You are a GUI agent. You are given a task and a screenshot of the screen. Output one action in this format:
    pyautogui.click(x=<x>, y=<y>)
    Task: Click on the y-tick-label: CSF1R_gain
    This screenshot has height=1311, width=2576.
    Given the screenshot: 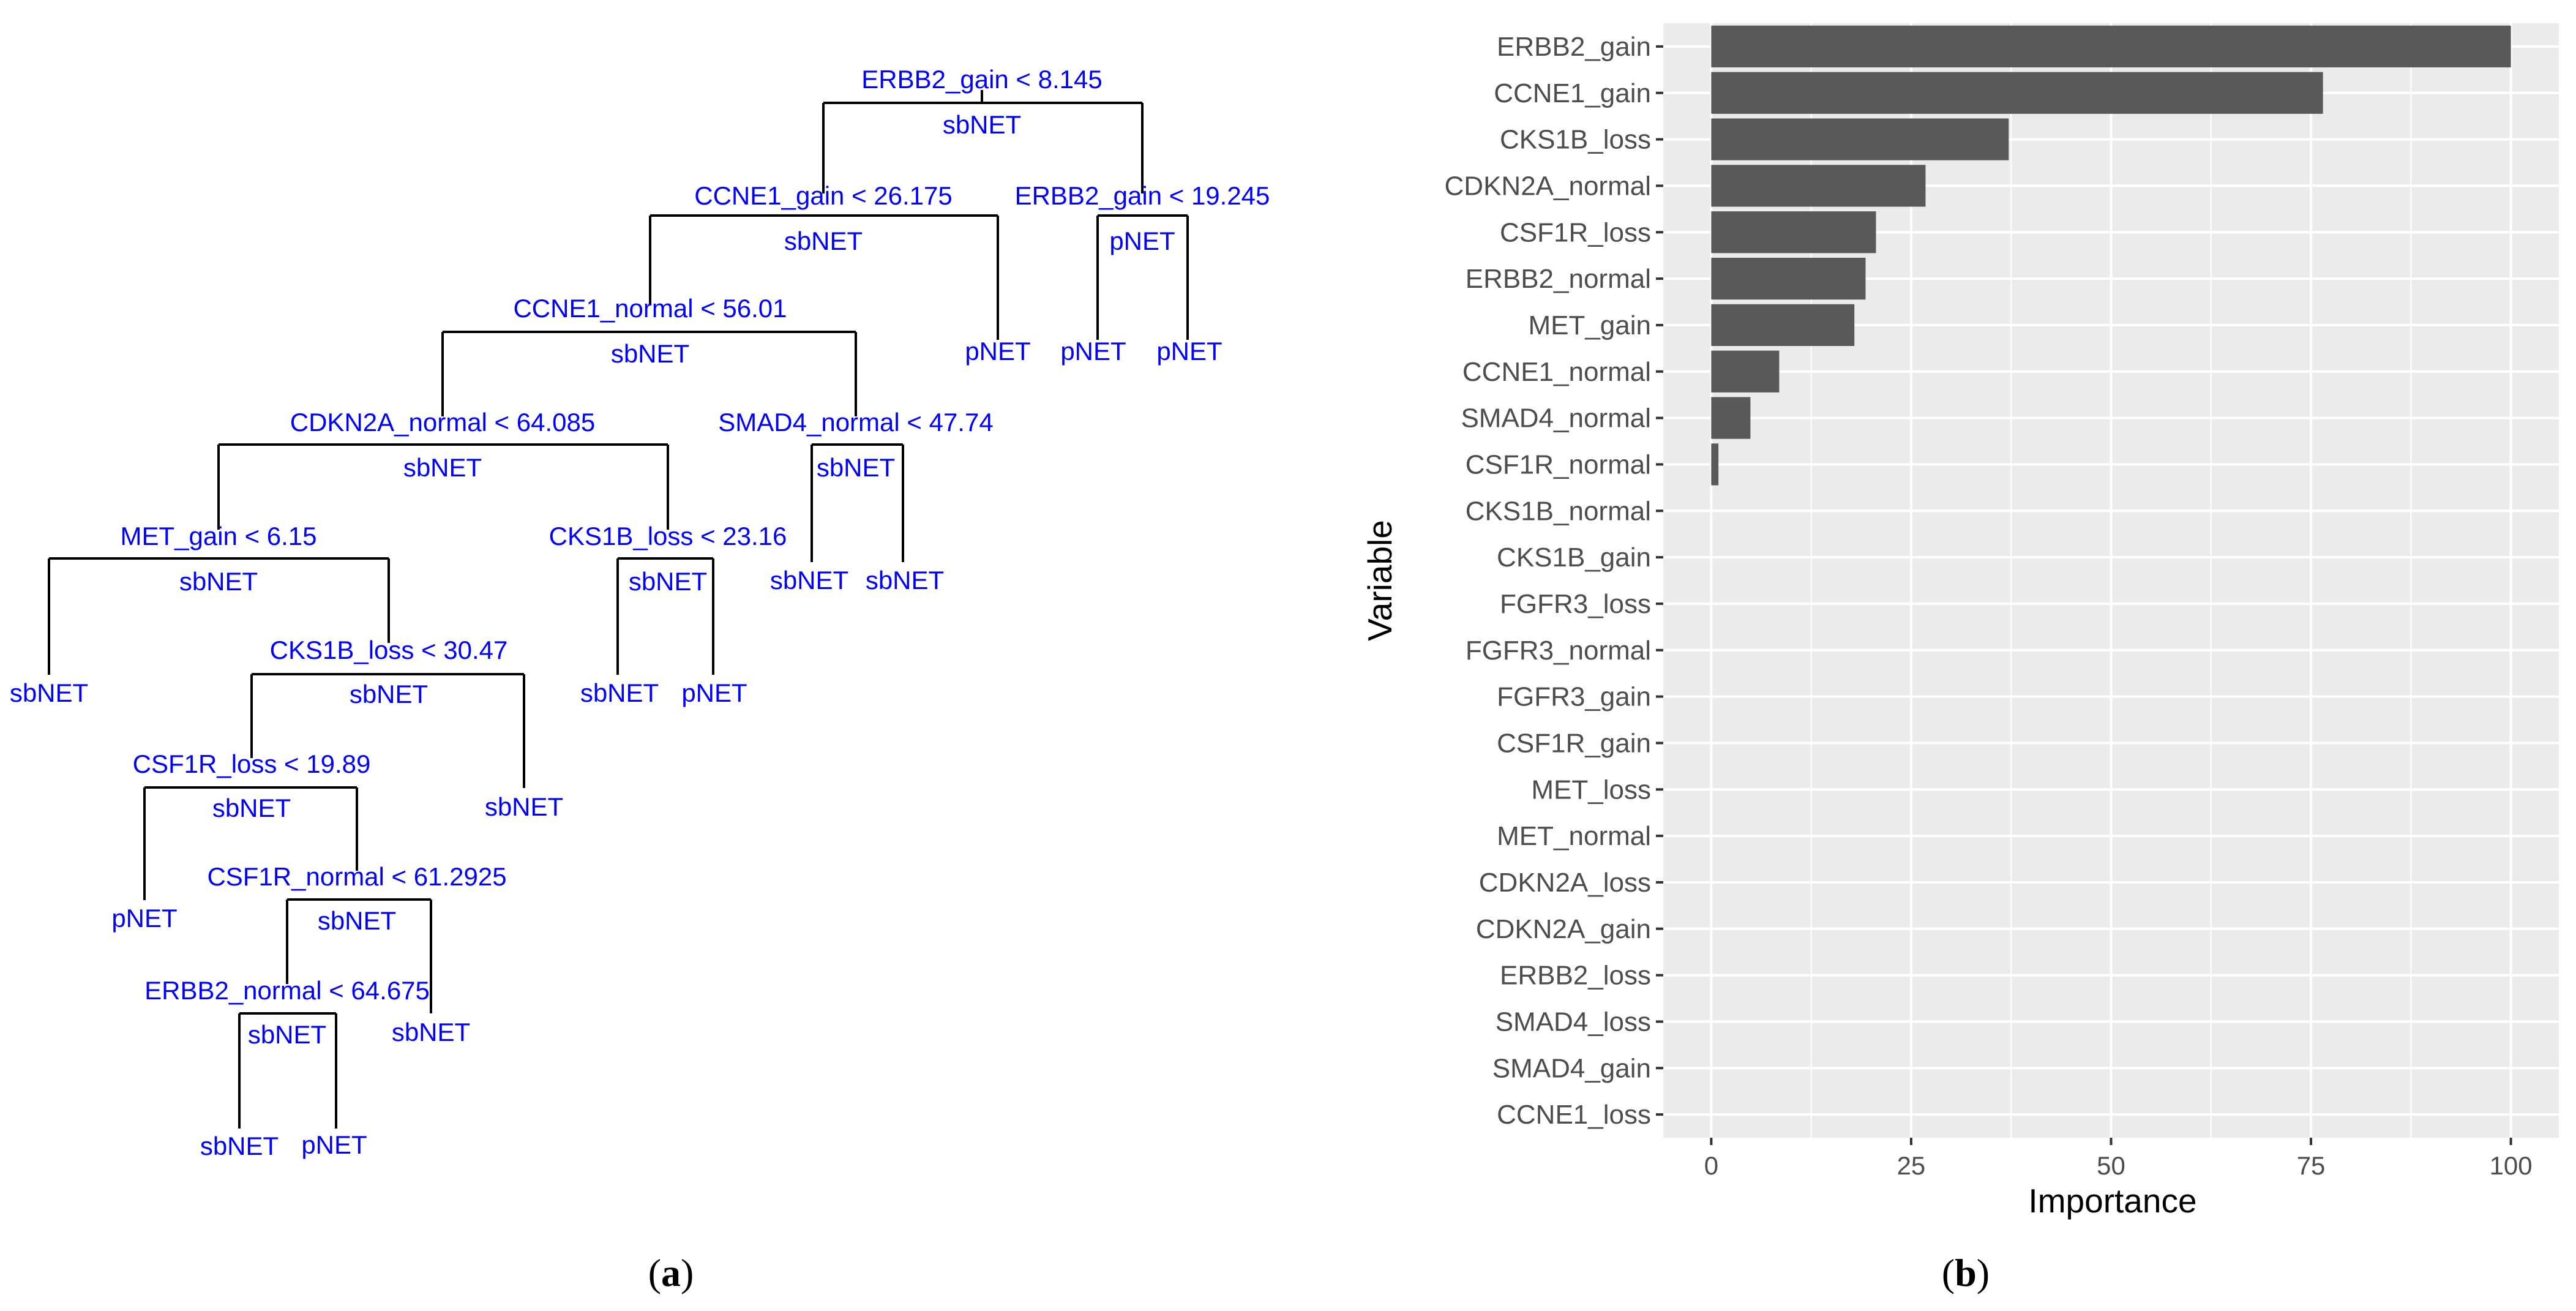 What is the action you would take?
    pyautogui.click(x=1574, y=743)
    